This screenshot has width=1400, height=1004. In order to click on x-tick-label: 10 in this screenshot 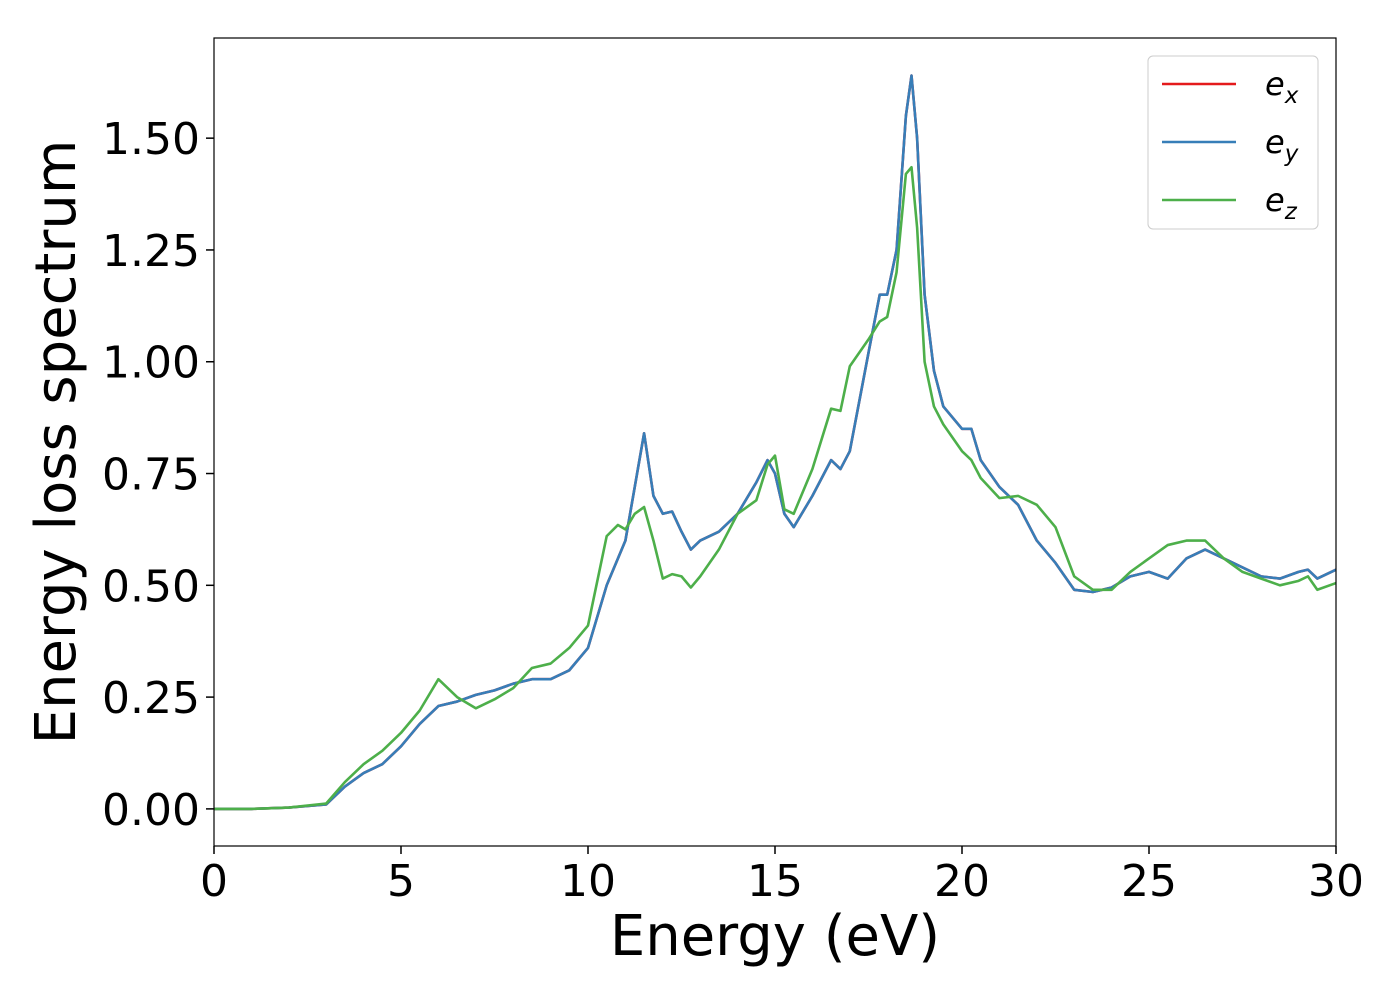, I will do `click(588, 881)`.